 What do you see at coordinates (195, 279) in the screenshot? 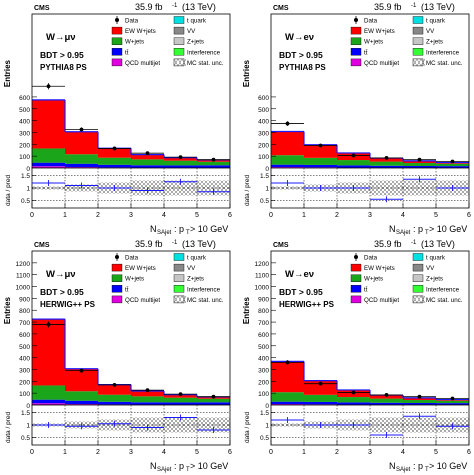
I see `legend-label-zjets: Z+jets` at bounding box center [195, 279].